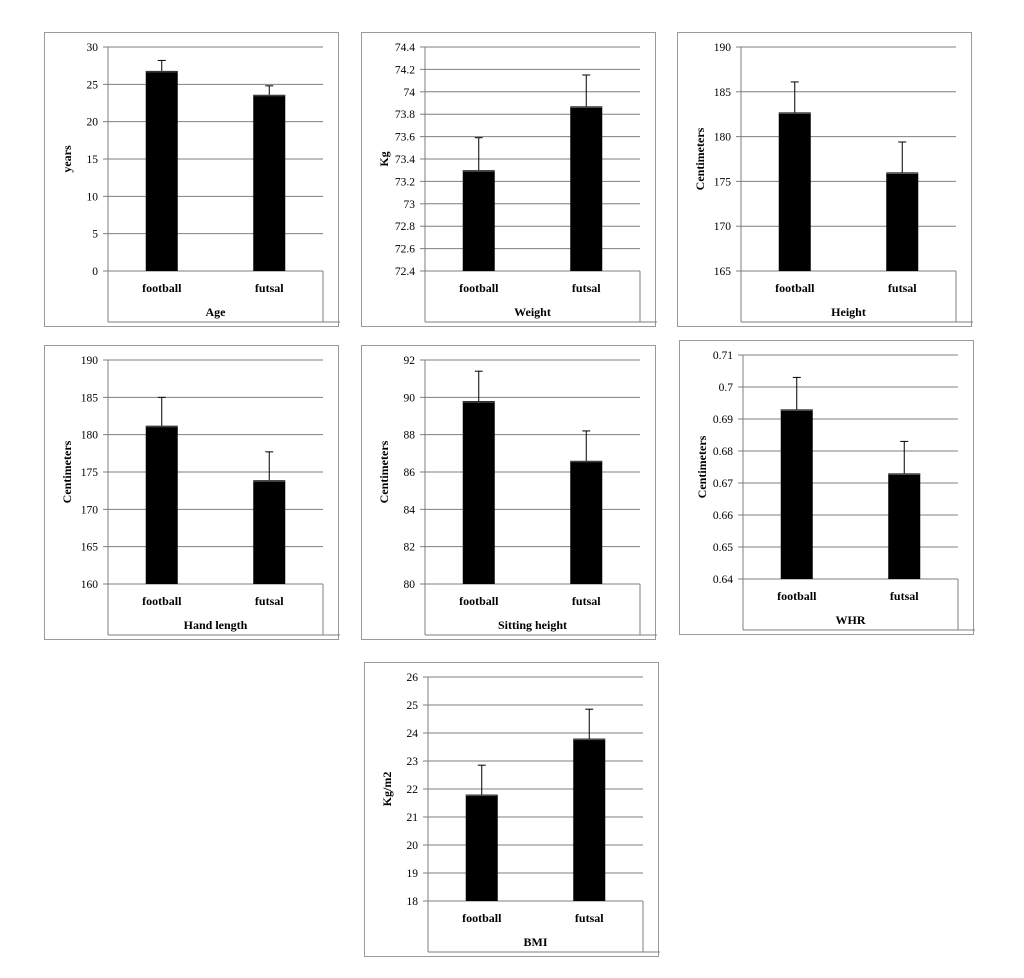 The image size is (1024, 978). I want to click on y-tick-label: 22, so click(413, 790).